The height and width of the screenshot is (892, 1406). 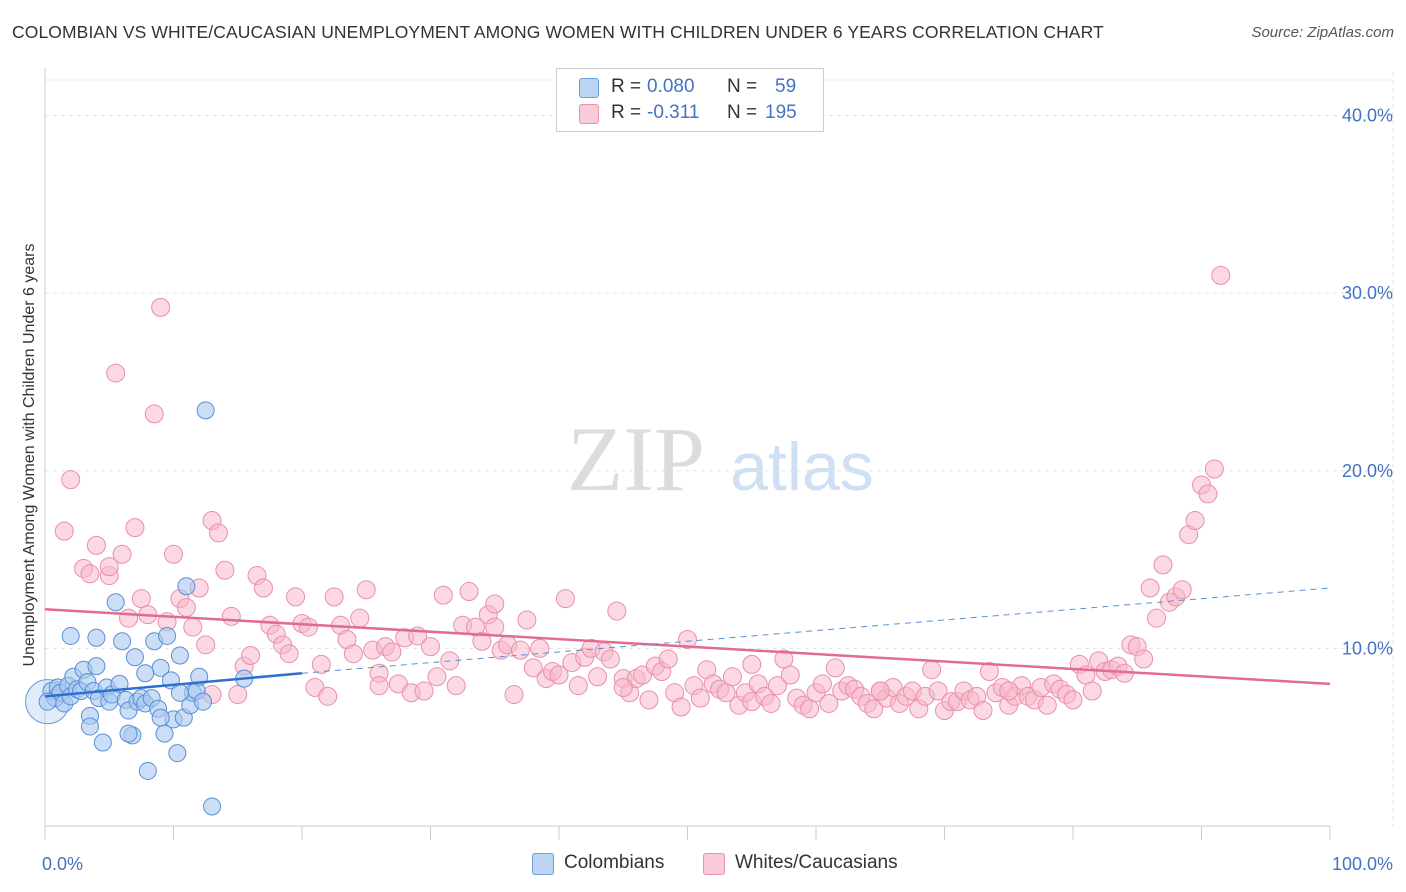 I want to click on y-tick-label: 30.0%, so click(x=1367, y=293).